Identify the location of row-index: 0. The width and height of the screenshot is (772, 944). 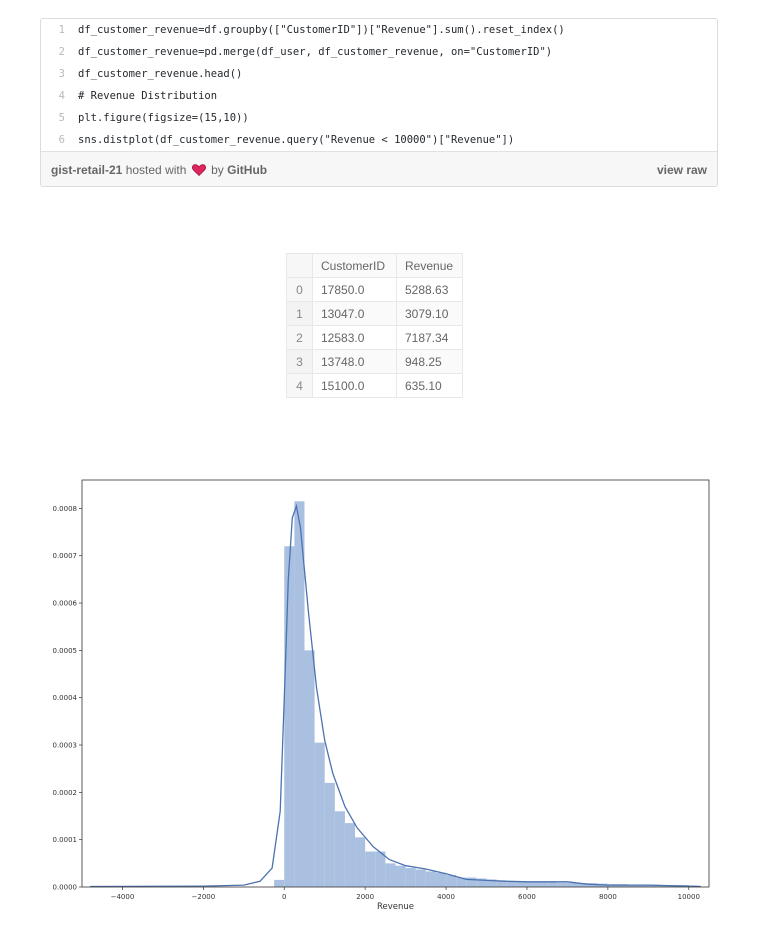
(299, 289).